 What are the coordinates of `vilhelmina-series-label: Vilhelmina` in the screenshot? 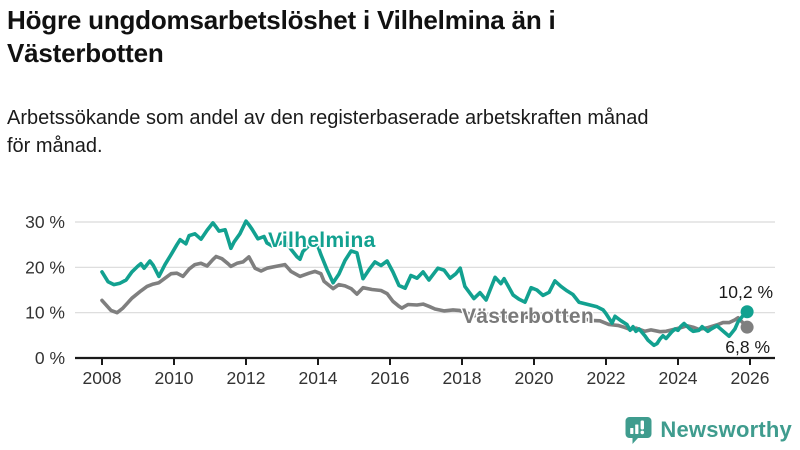 It's located at (322, 240).